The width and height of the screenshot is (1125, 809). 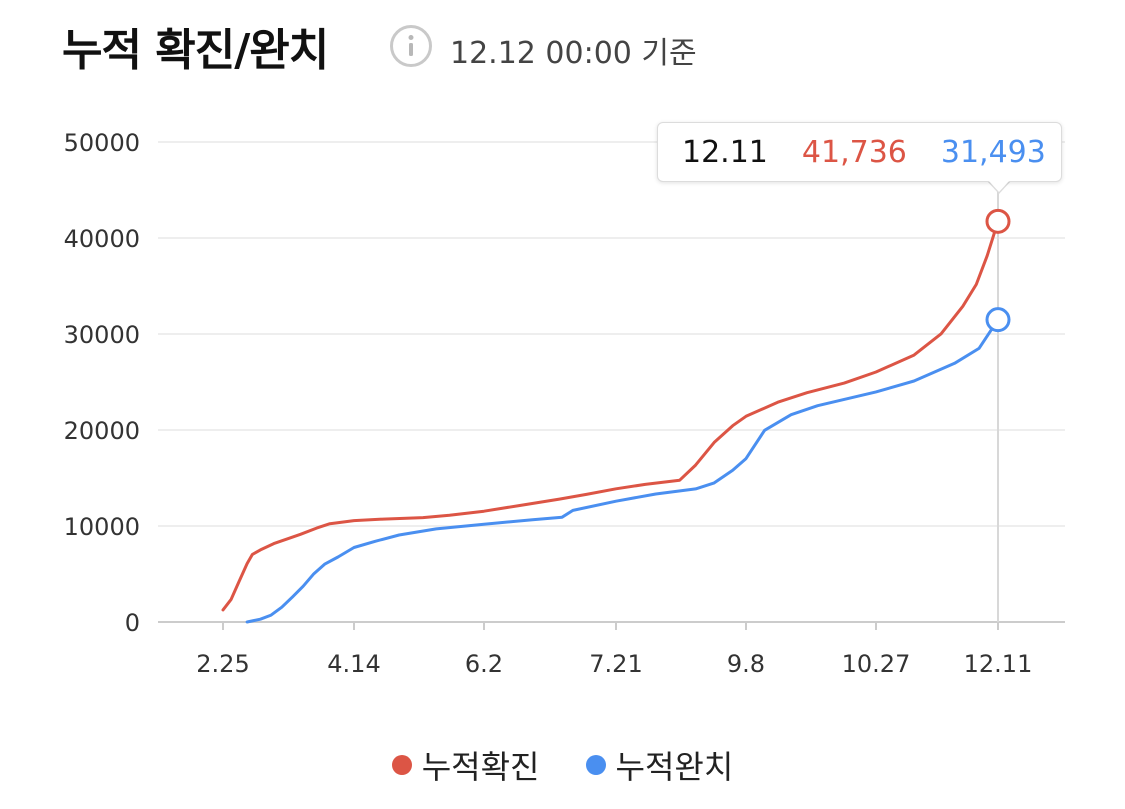 What do you see at coordinates (132, 623) in the screenshot?
I see `y-tick-label: 0` at bounding box center [132, 623].